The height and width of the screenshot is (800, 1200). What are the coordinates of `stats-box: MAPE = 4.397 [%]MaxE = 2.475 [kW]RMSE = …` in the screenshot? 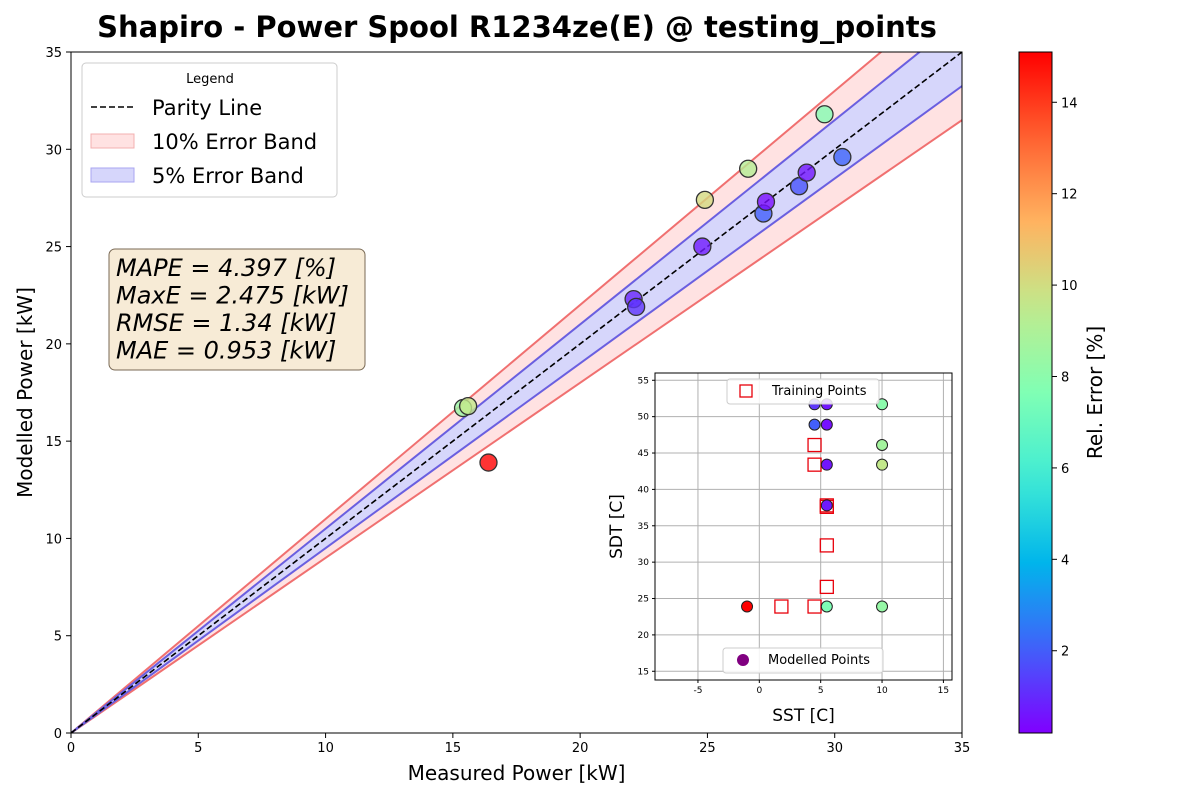 It's located at (237, 309).